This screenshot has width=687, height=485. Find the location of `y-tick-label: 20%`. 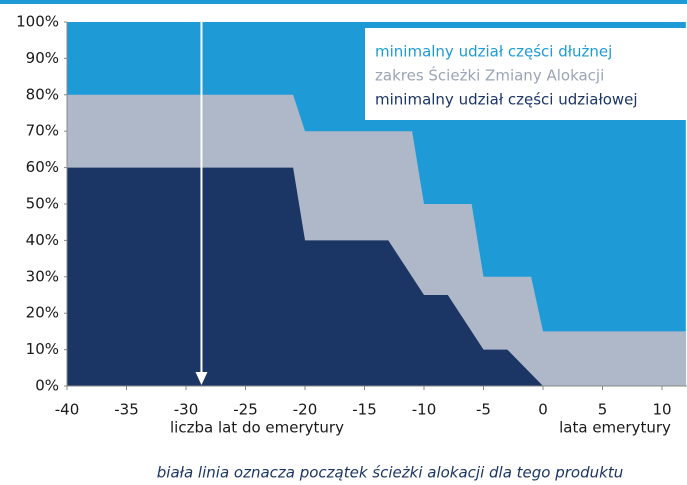

y-tick-label: 20% is located at coordinates (42, 313).